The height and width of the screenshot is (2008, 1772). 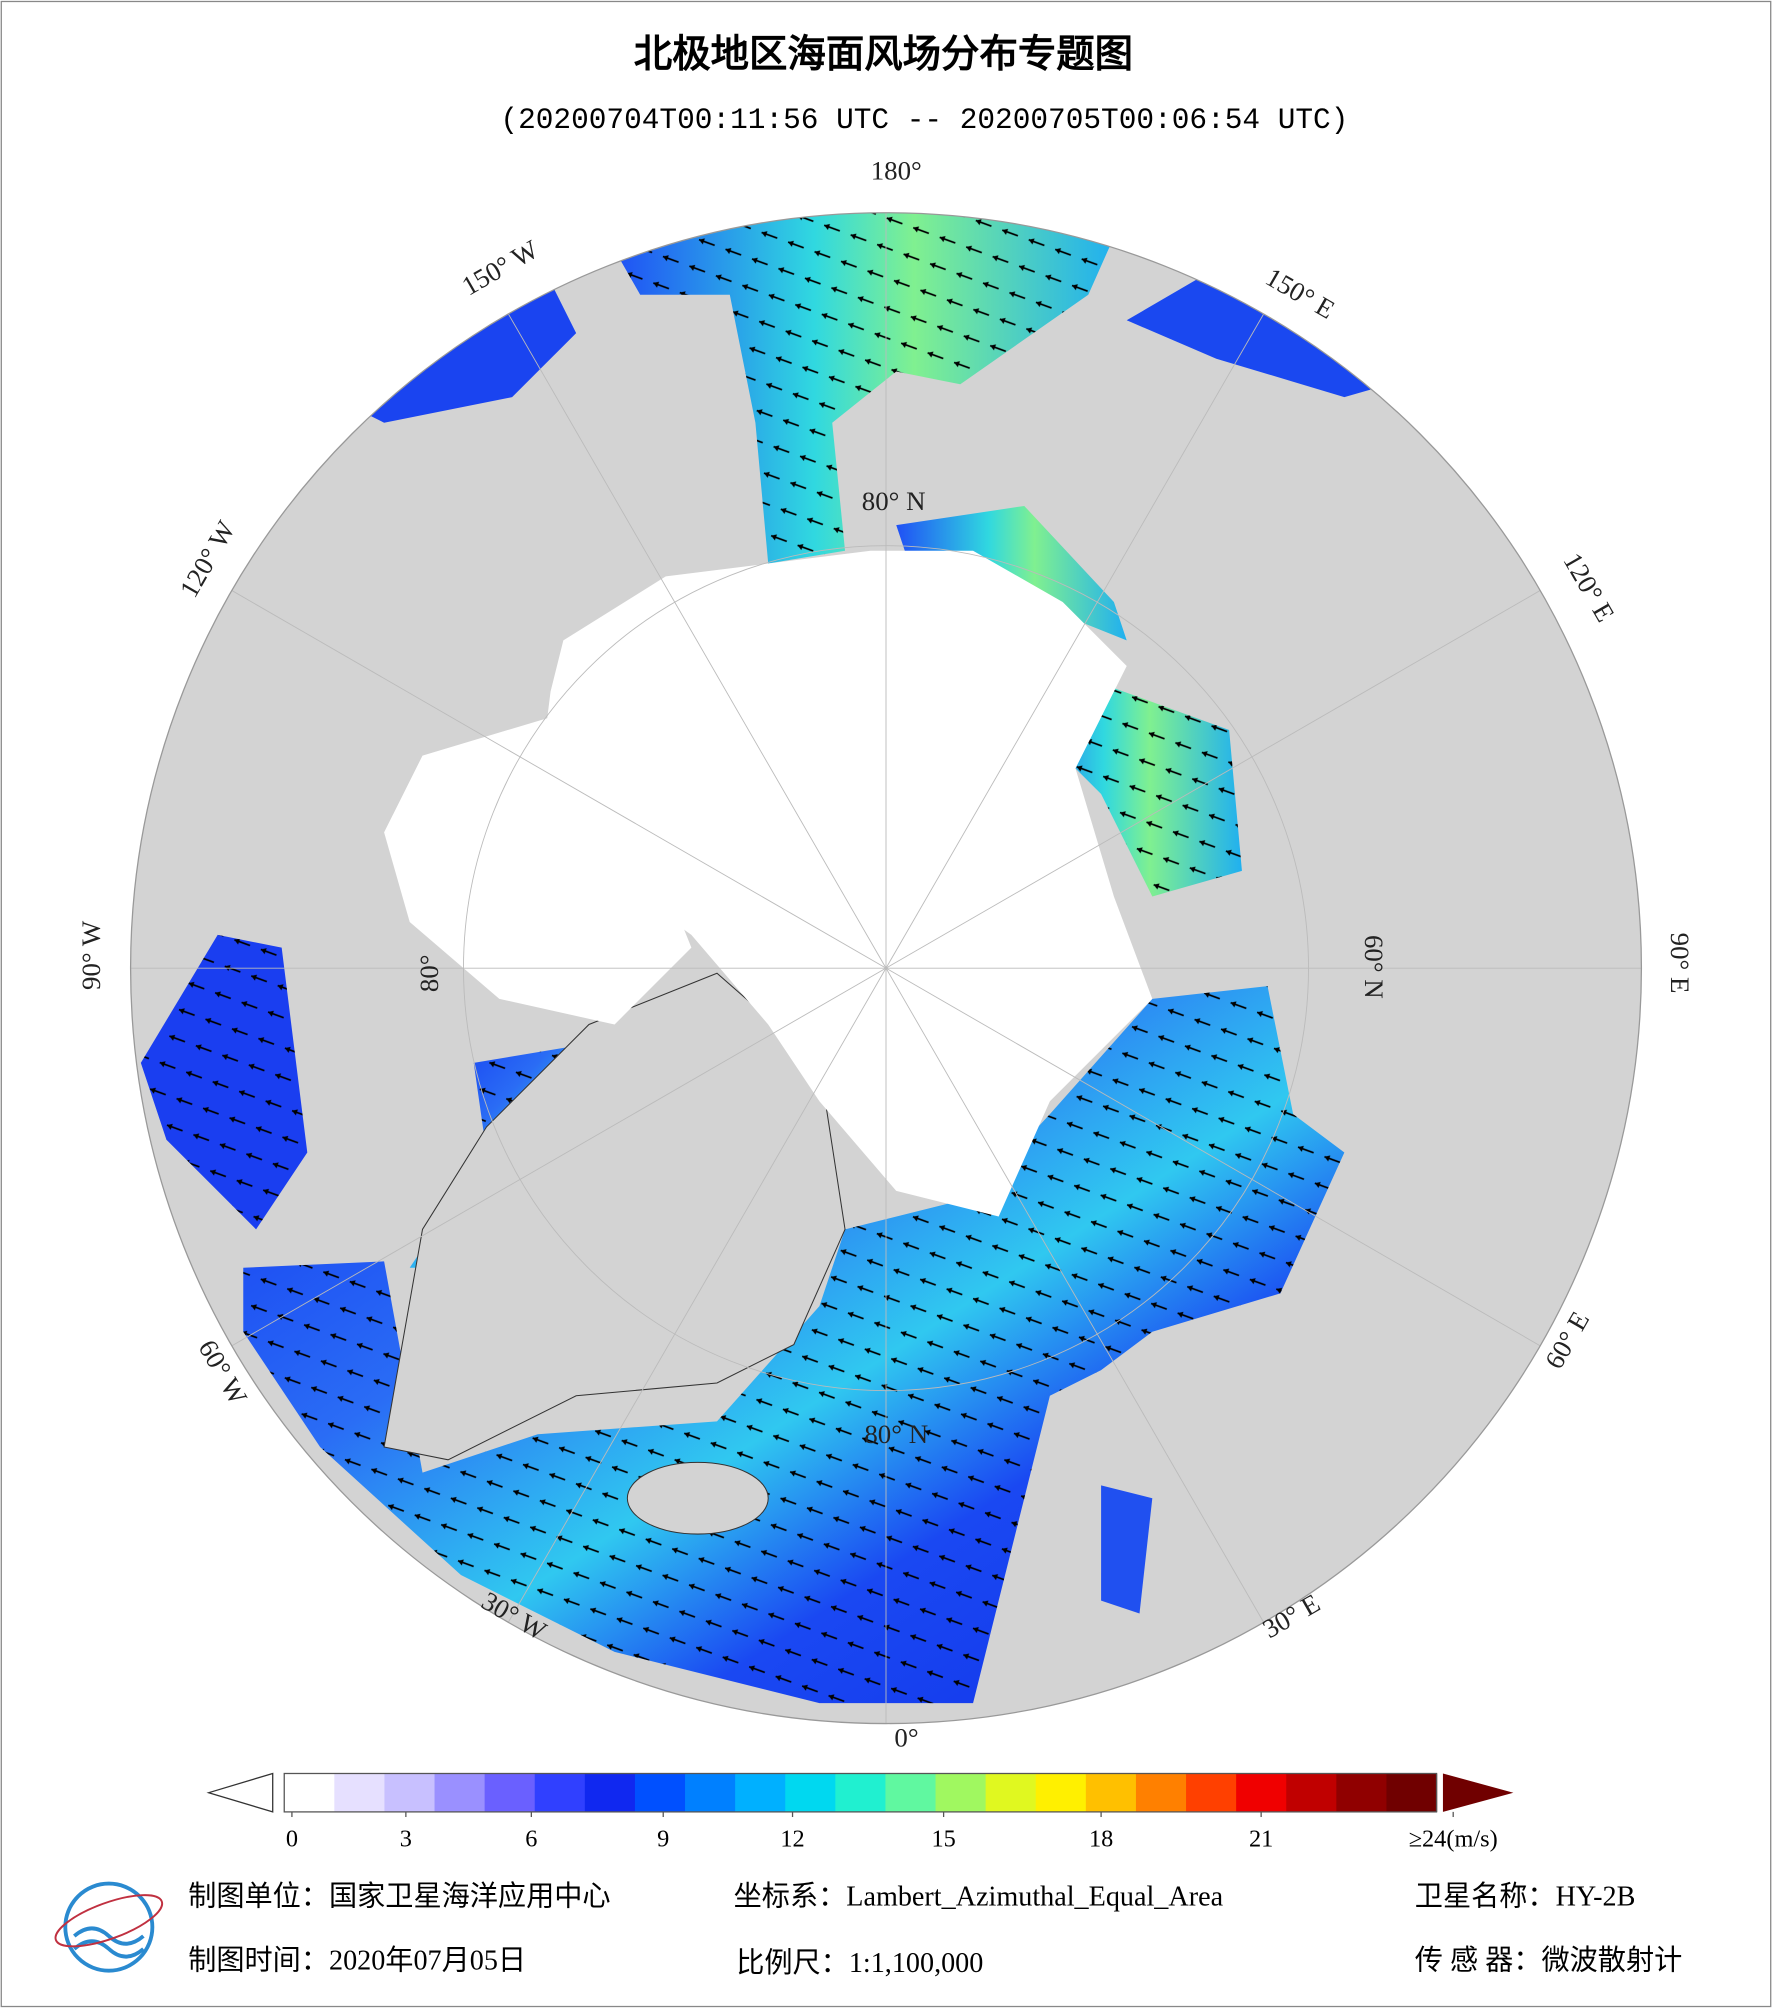 What do you see at coordinates (896, 170) in the screenshot?
I see `longitude-label: 180°` at bounding box center [896, 170].